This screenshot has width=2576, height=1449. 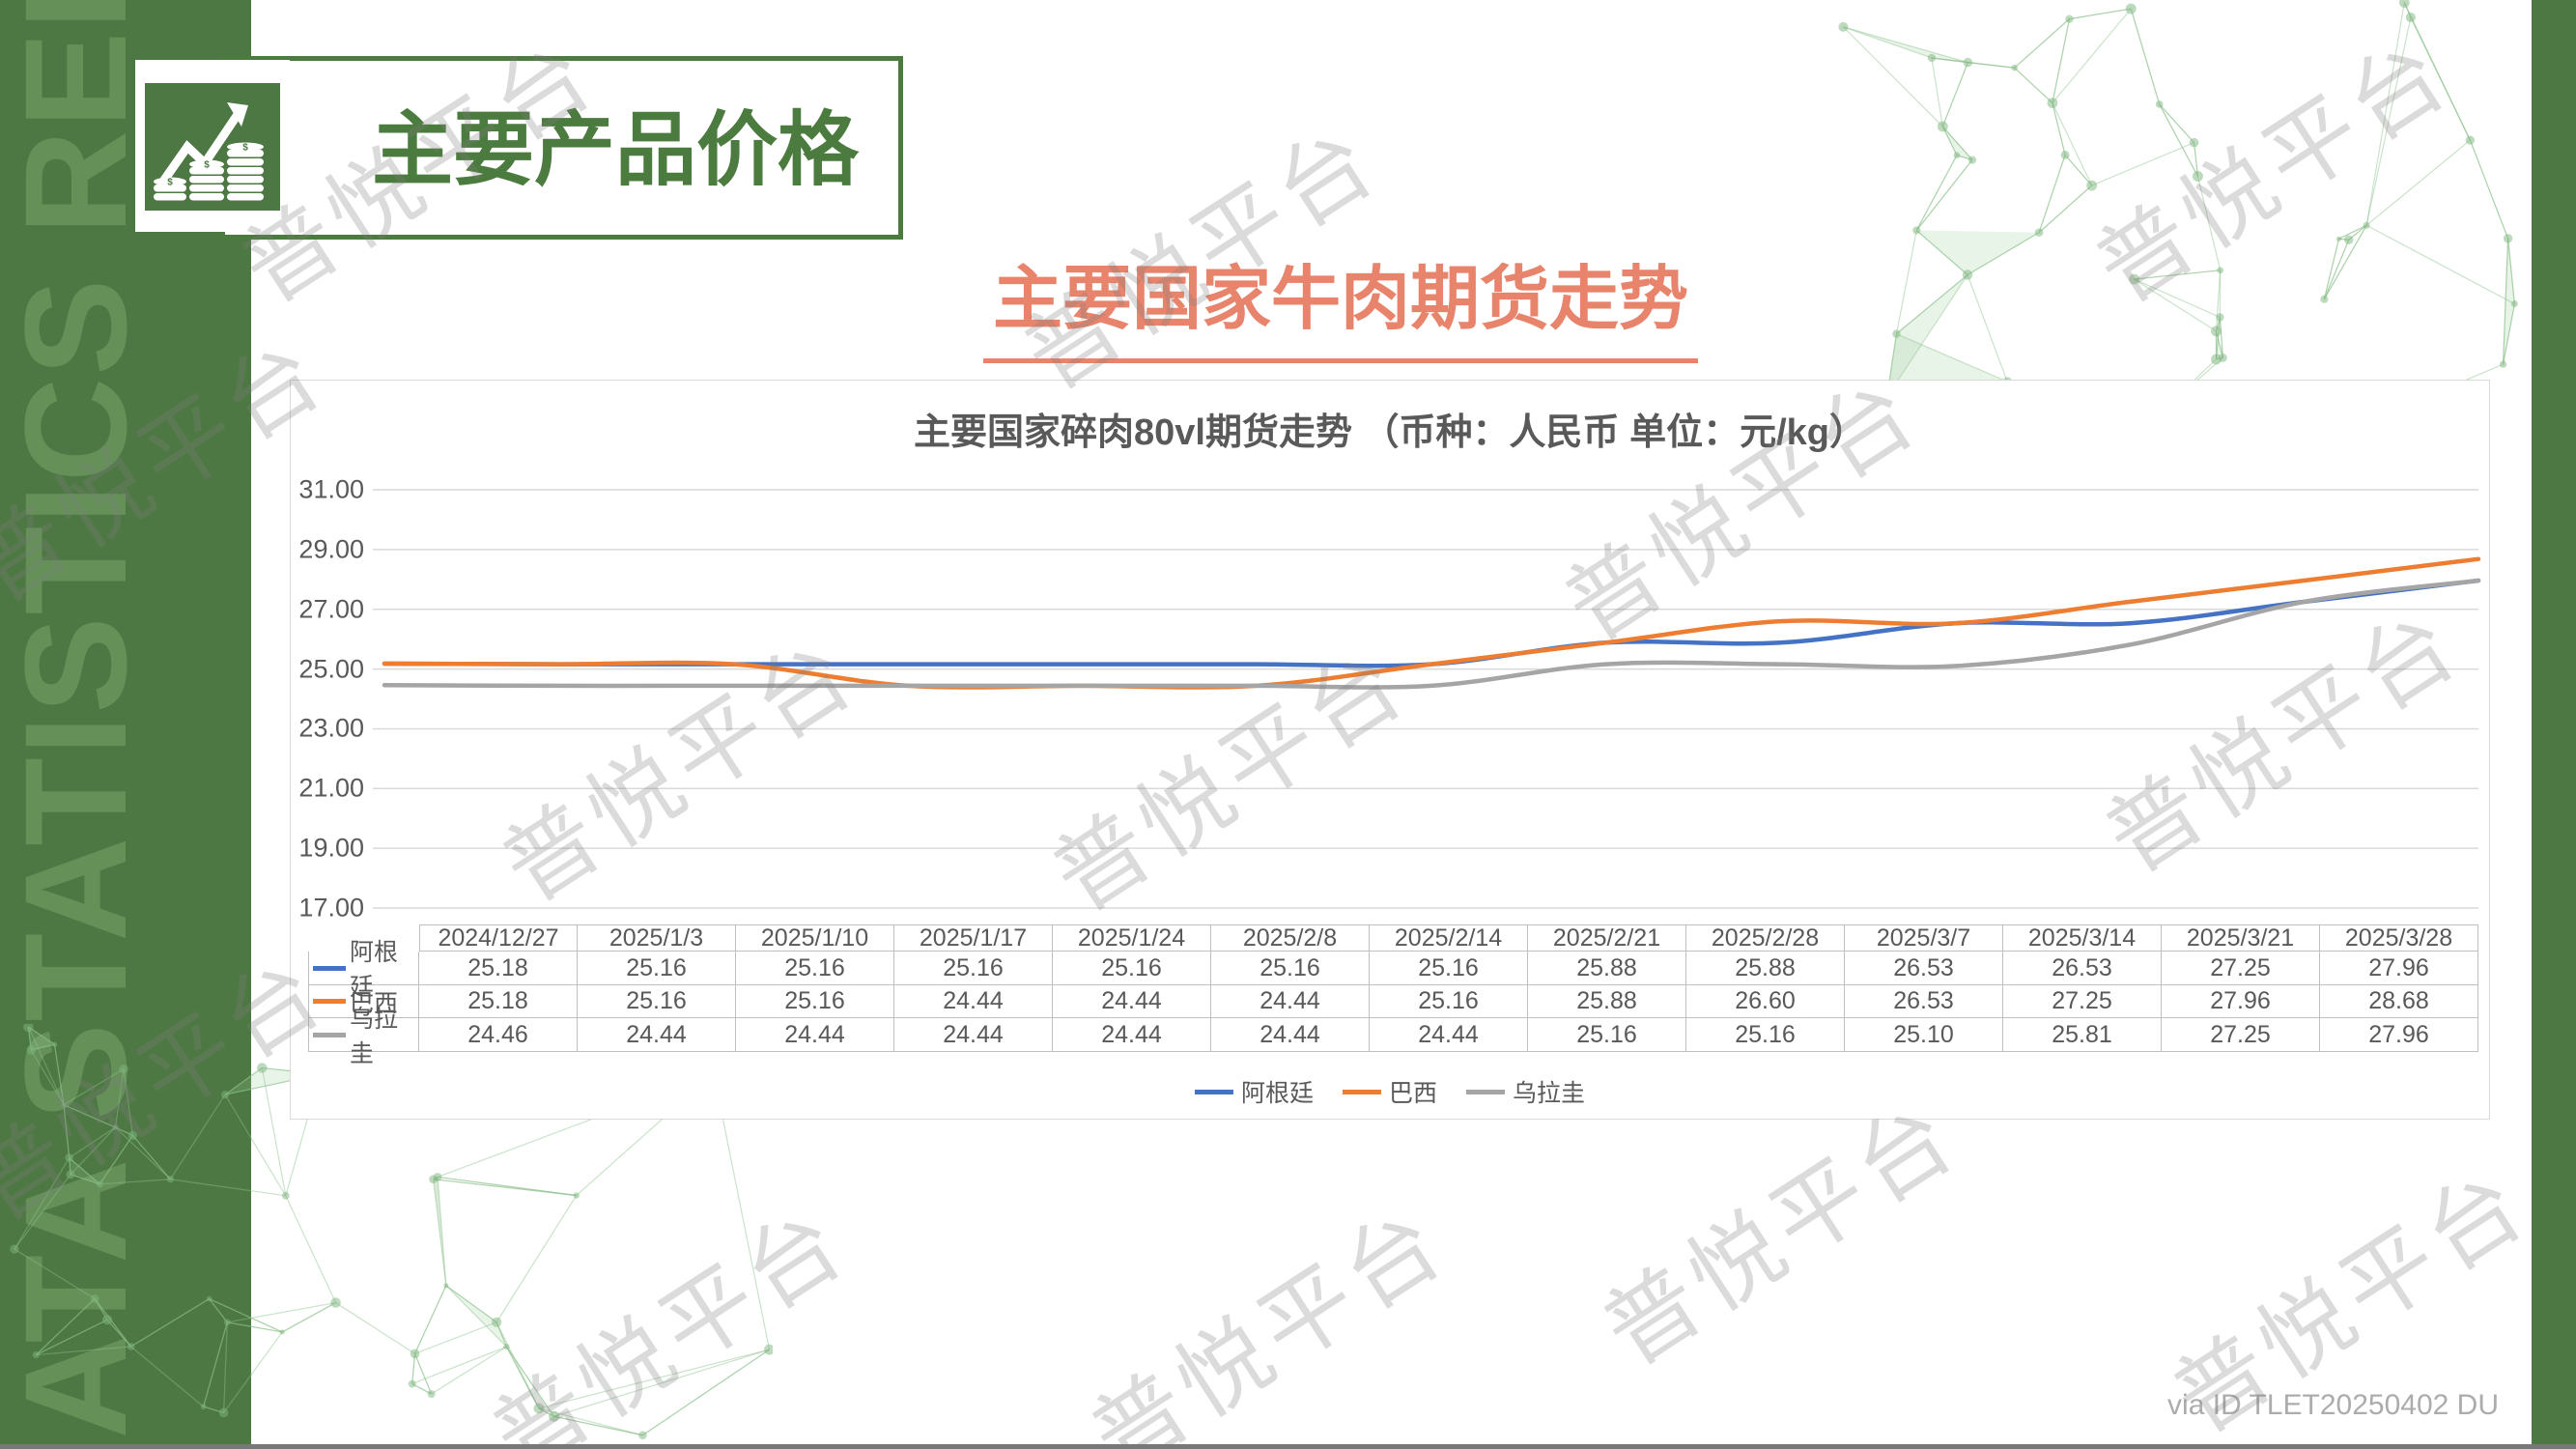 I want to click on chart-title: 主要国家碎肉80vl期货走势 （币种：人民币 单位：元/kg）, so click(x=1390, y=432).